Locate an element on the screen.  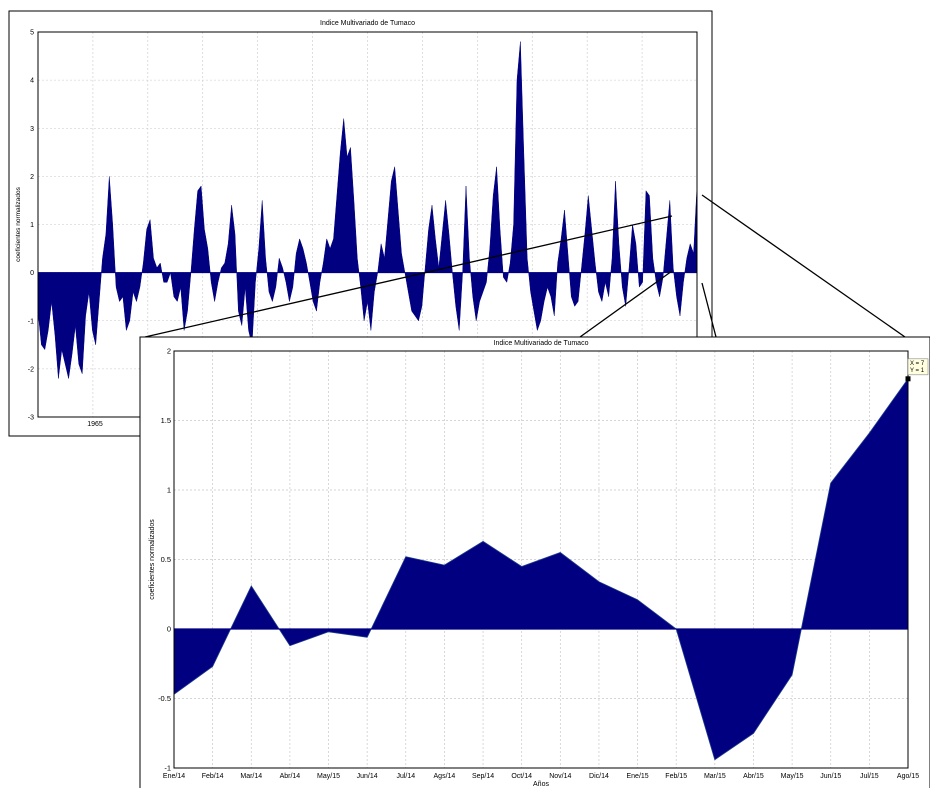
overview-y-tick-label: 5 is located at coordinates (32, 33).